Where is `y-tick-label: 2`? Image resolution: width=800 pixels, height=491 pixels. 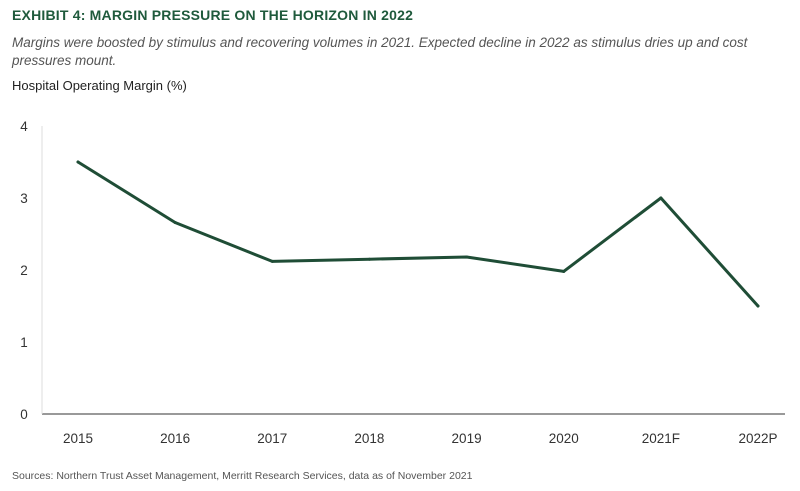 y-tick-label: 2 is located at coordinates (24, 270).